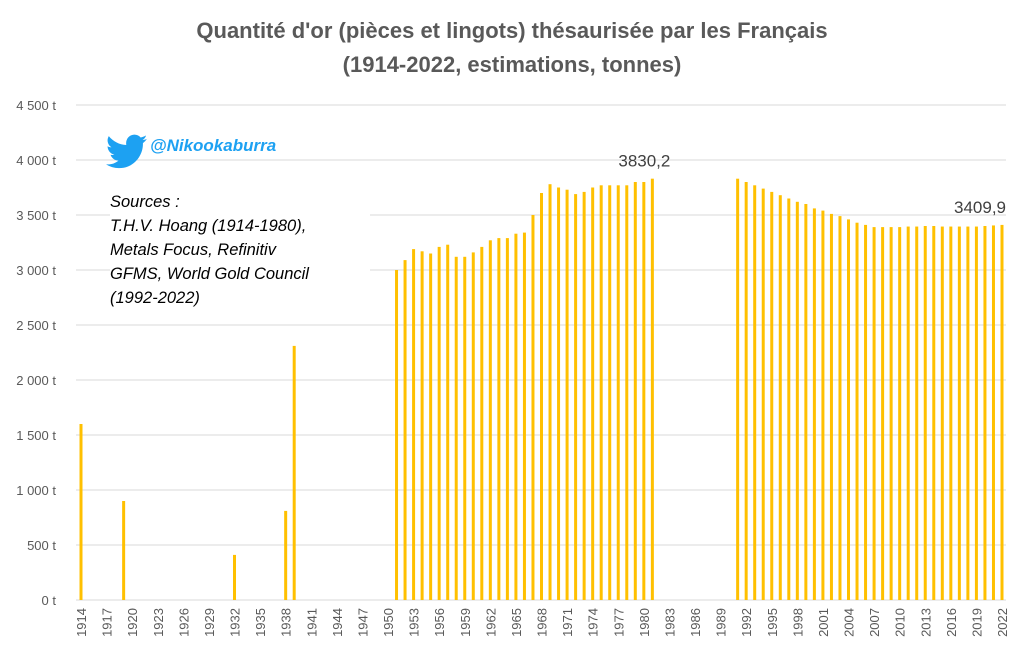 The width and height of the screenshot is (1024, 658). I want to click on bar-1919, so click(124, 550).